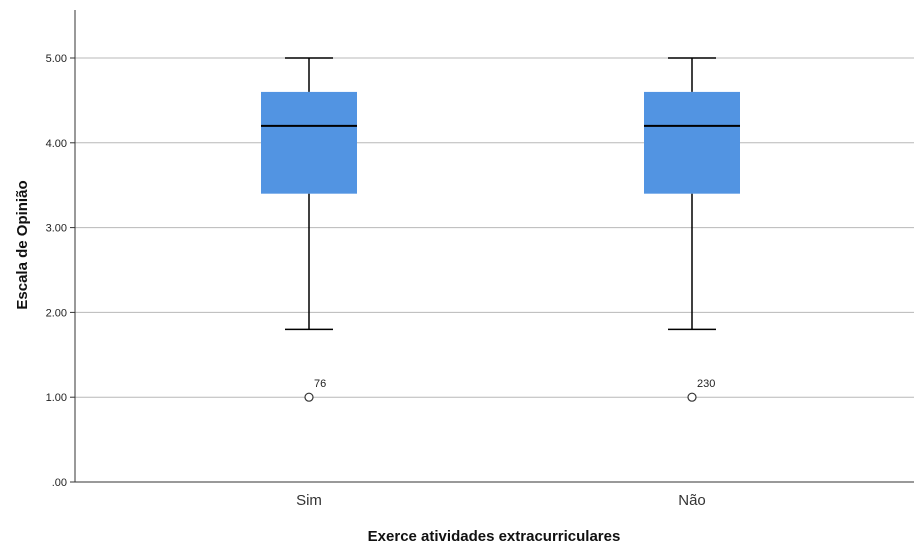 The image size is (915, 545). What do you see at coordinates (692, 500) in the screenshot?
I see `x-category-label: Não` at bounding box center [692, 500].